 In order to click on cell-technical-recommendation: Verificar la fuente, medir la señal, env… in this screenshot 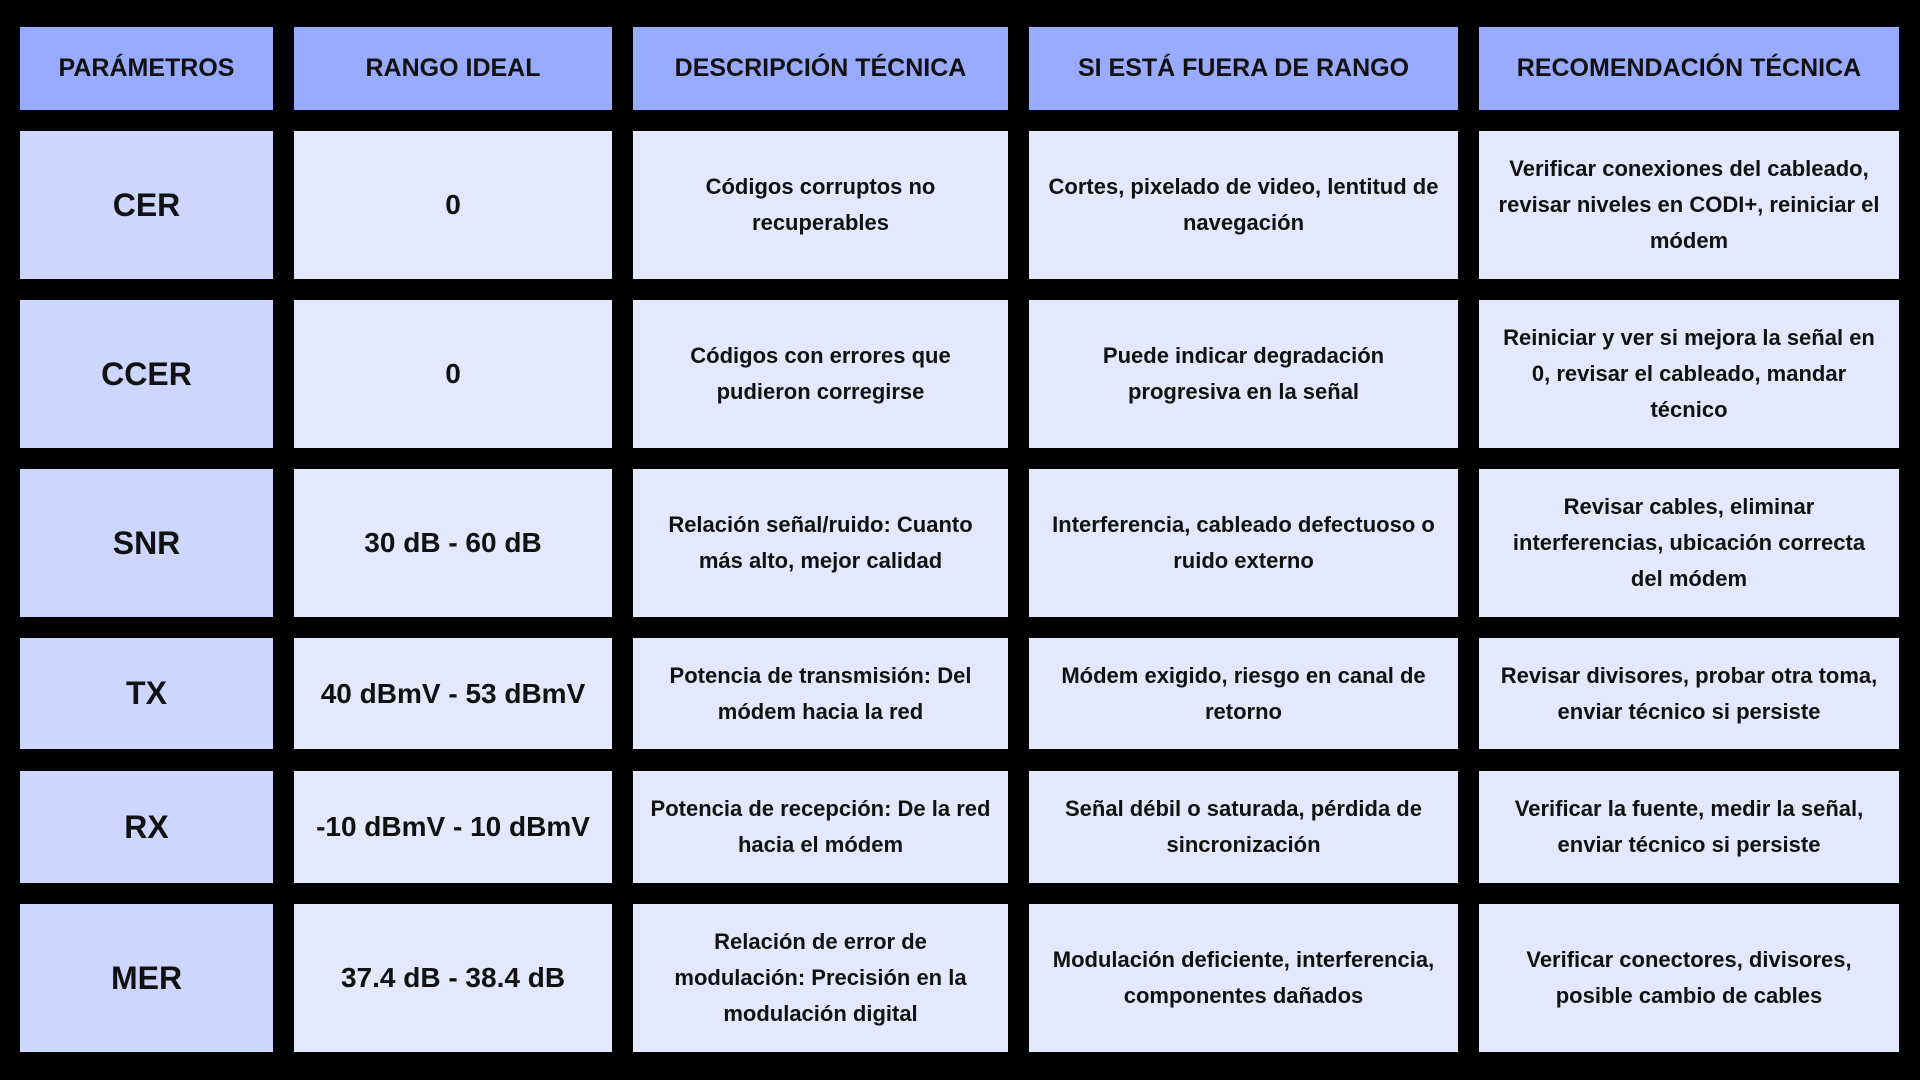, I will do `click(1689, 827)`.